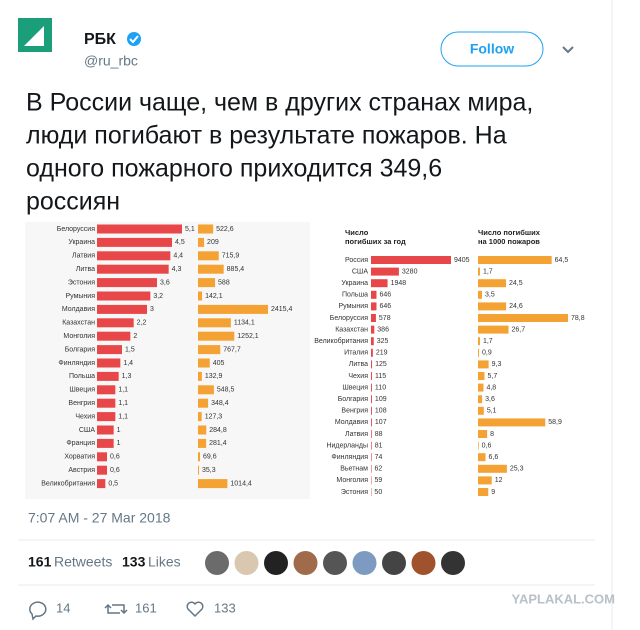 The image size is (640, 630). What do you see at coordinates (63, 607) in the screenshot?
I see `reply-count: 14` at bounding box center [63, 607].